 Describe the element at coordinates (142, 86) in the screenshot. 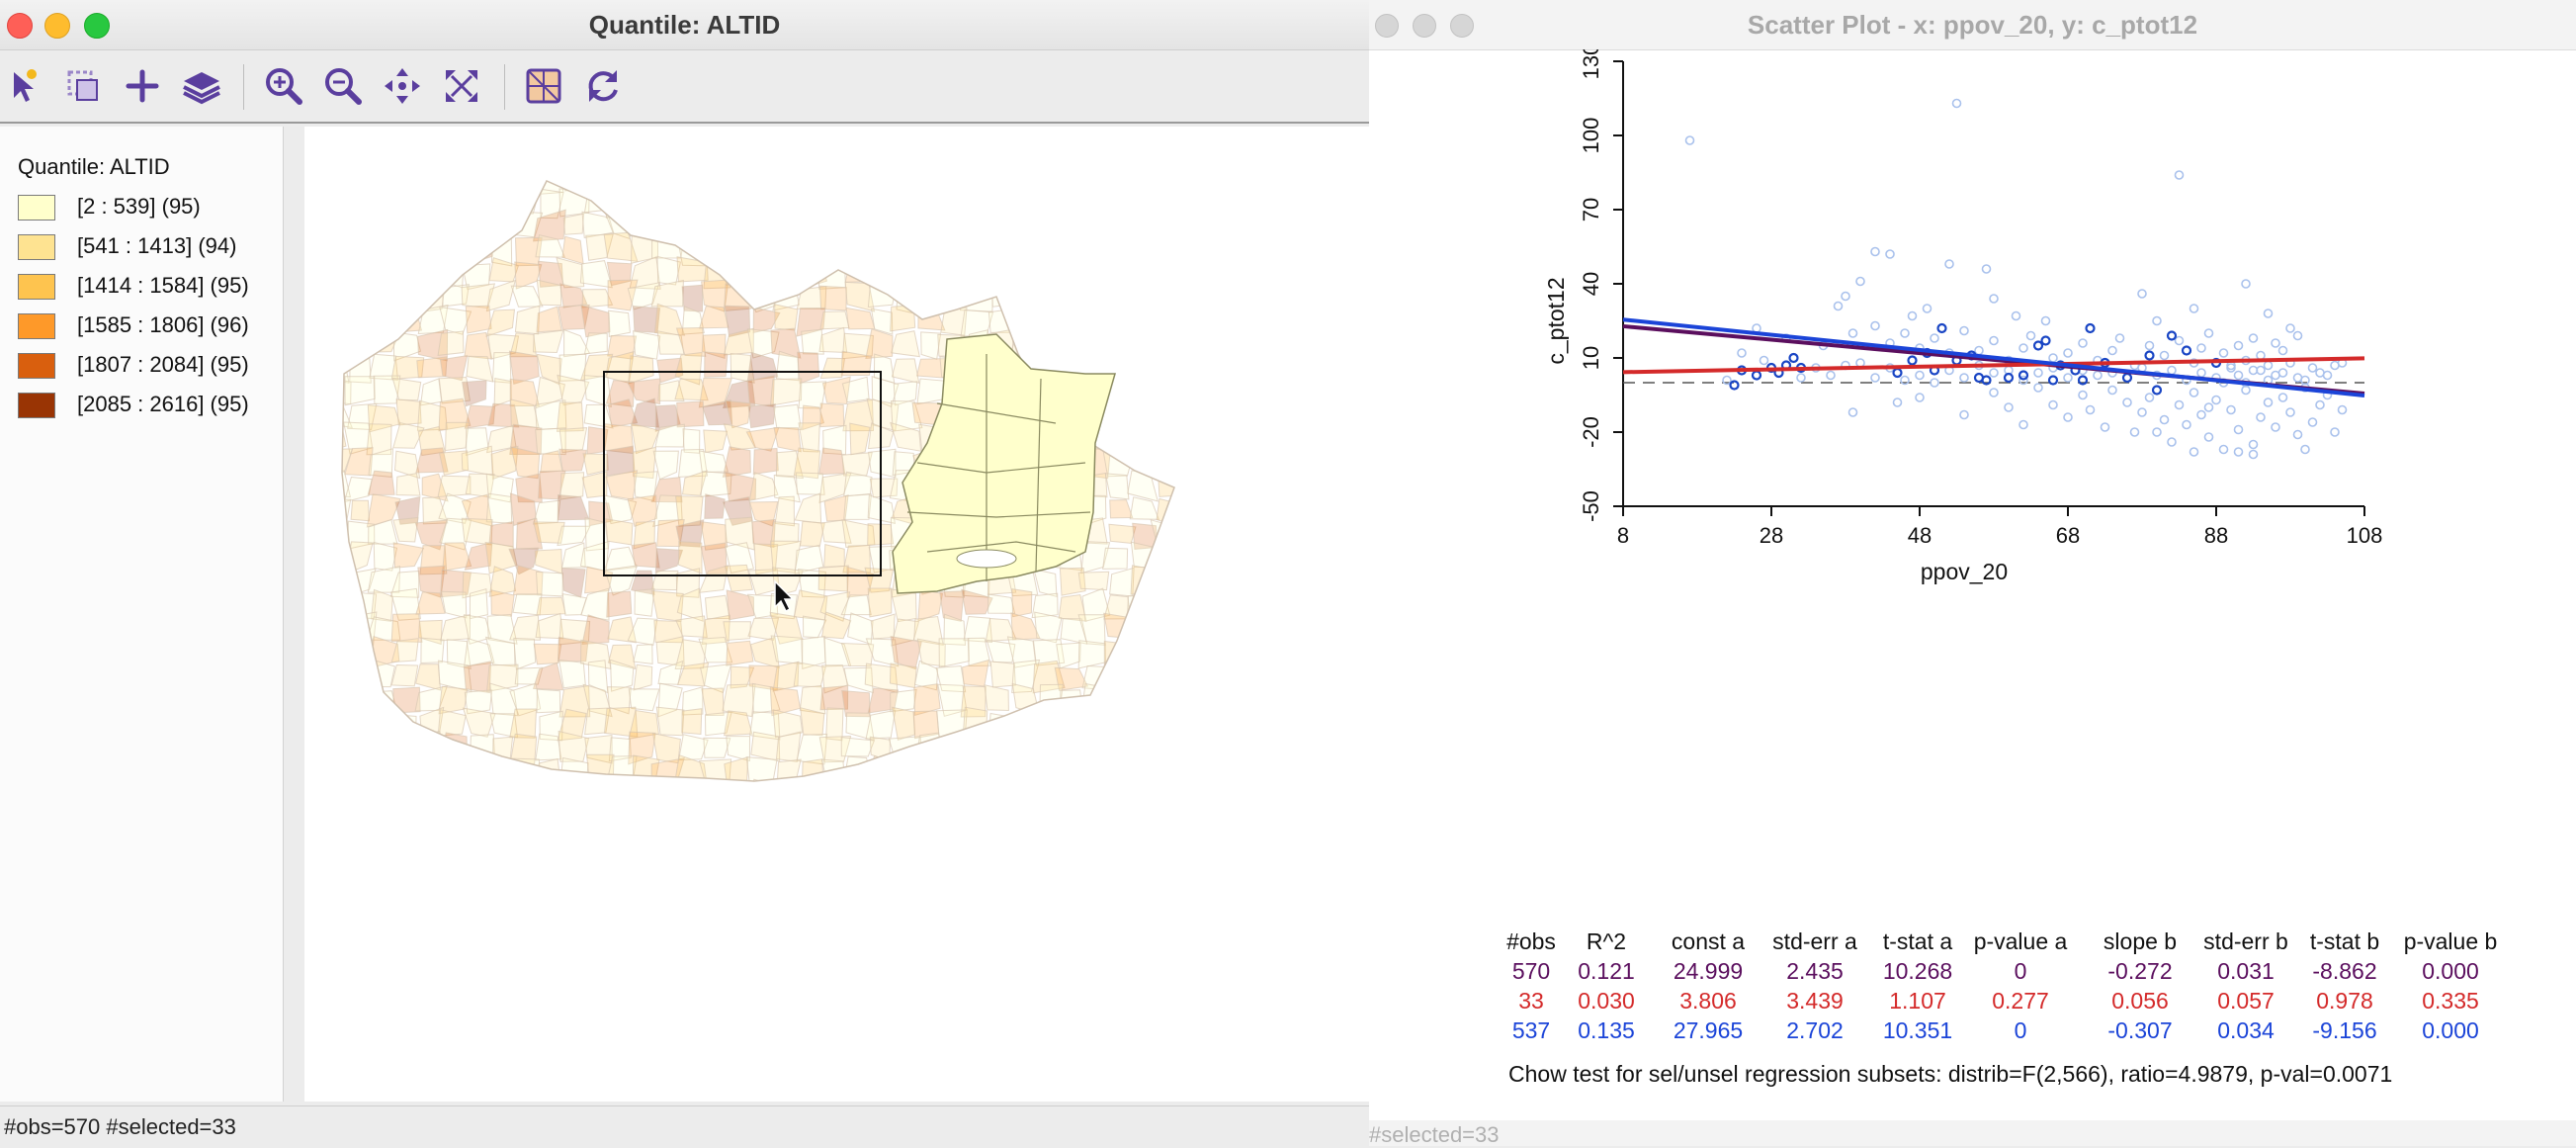

I see `add-icon` at that location.